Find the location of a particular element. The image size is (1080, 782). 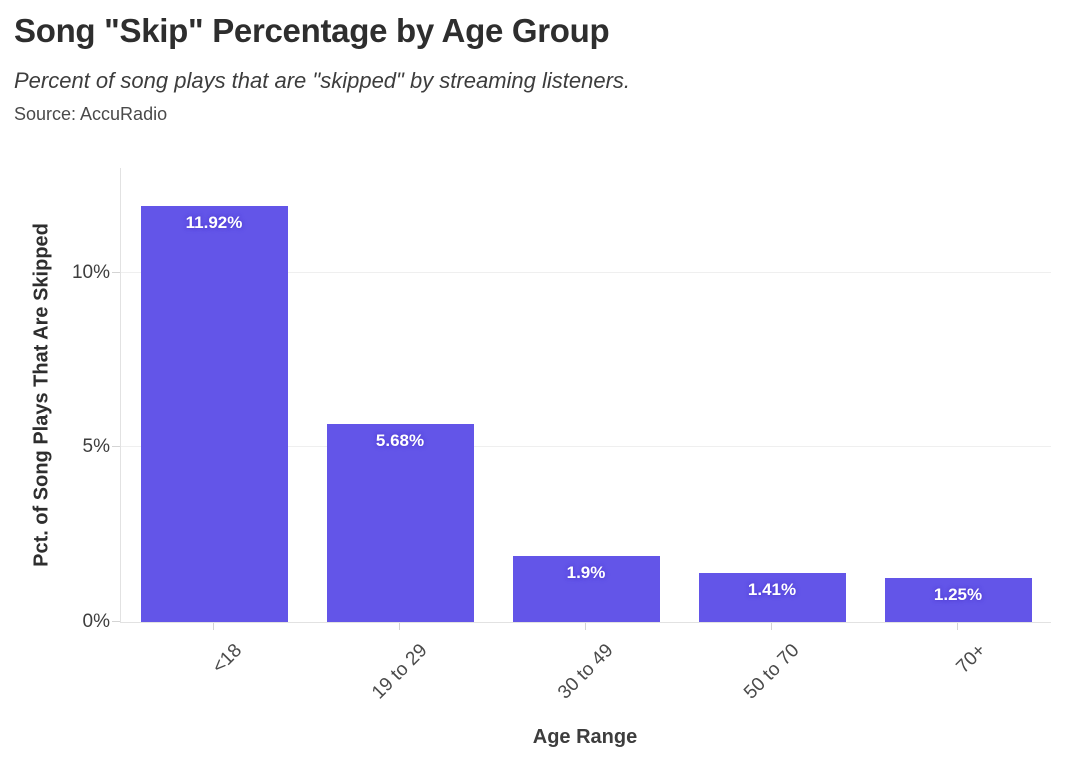

x-axis-title: Age Range is located at coordinates (585, 737).